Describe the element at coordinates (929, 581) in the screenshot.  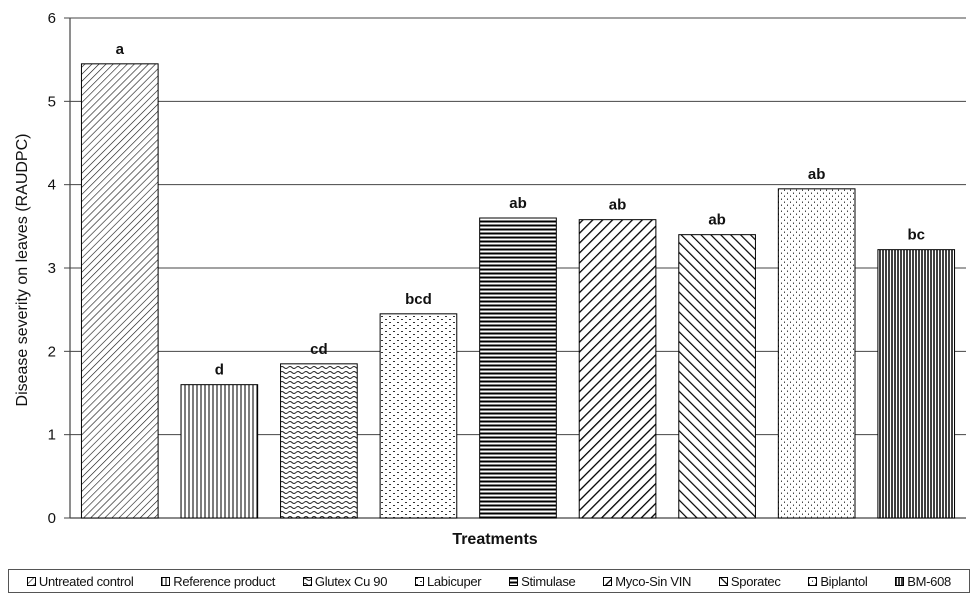
I see `legend-label: BM-608` at that location.